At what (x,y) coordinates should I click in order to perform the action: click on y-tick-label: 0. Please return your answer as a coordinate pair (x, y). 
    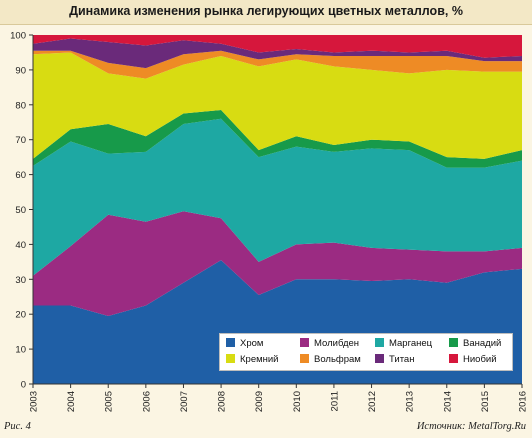
    Looking at the image, I should click on (23, 385).